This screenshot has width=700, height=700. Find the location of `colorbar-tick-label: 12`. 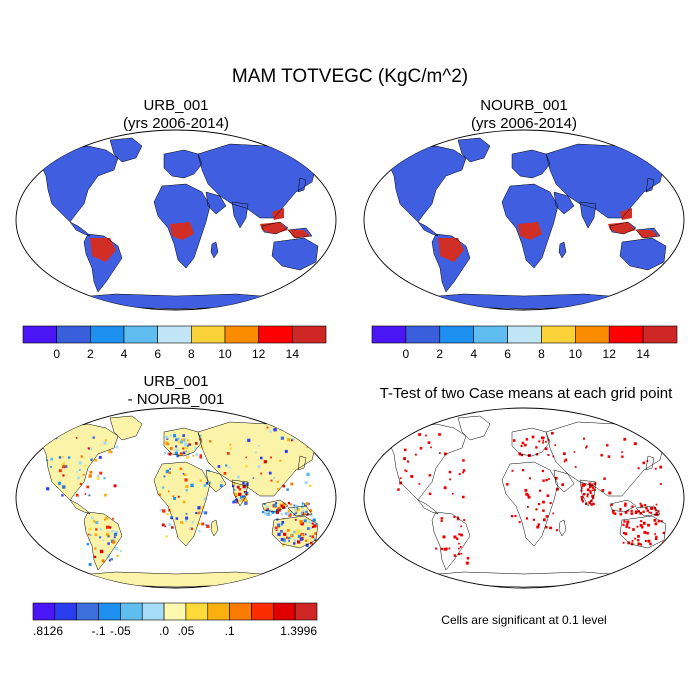

colorbar-tick-label: 12 is located at coordinates (610, 354).